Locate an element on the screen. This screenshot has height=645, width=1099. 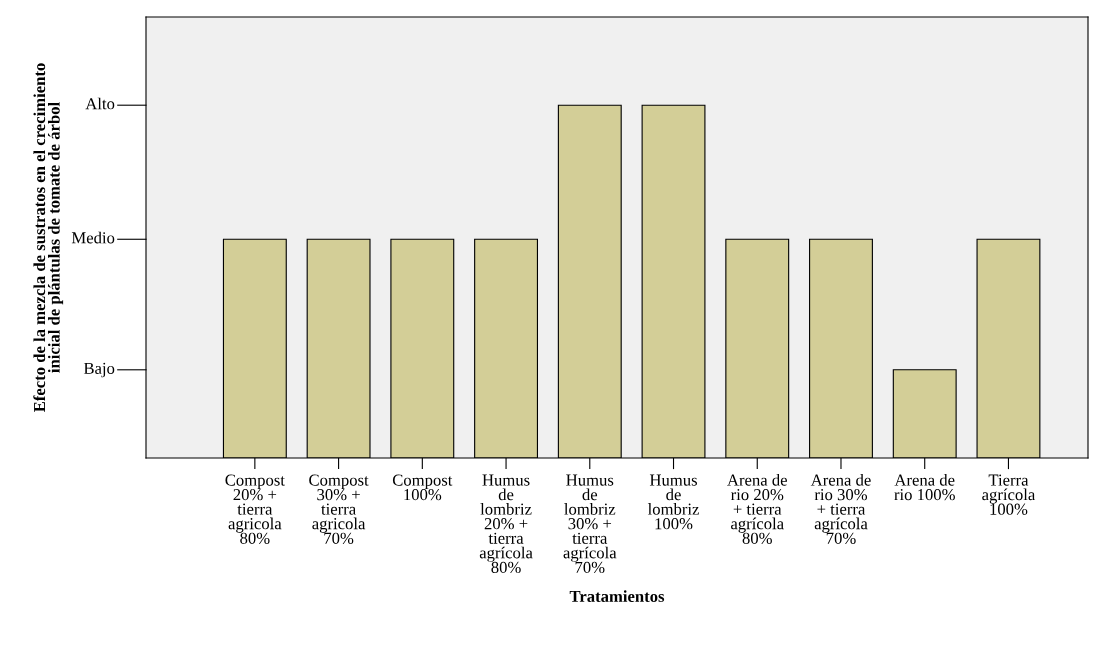
y-axis-title: Efecto de la mezcla de sustratos en el crecimiento inicial de plántulas de tomate de árbol is located at coordinates (48, 238).